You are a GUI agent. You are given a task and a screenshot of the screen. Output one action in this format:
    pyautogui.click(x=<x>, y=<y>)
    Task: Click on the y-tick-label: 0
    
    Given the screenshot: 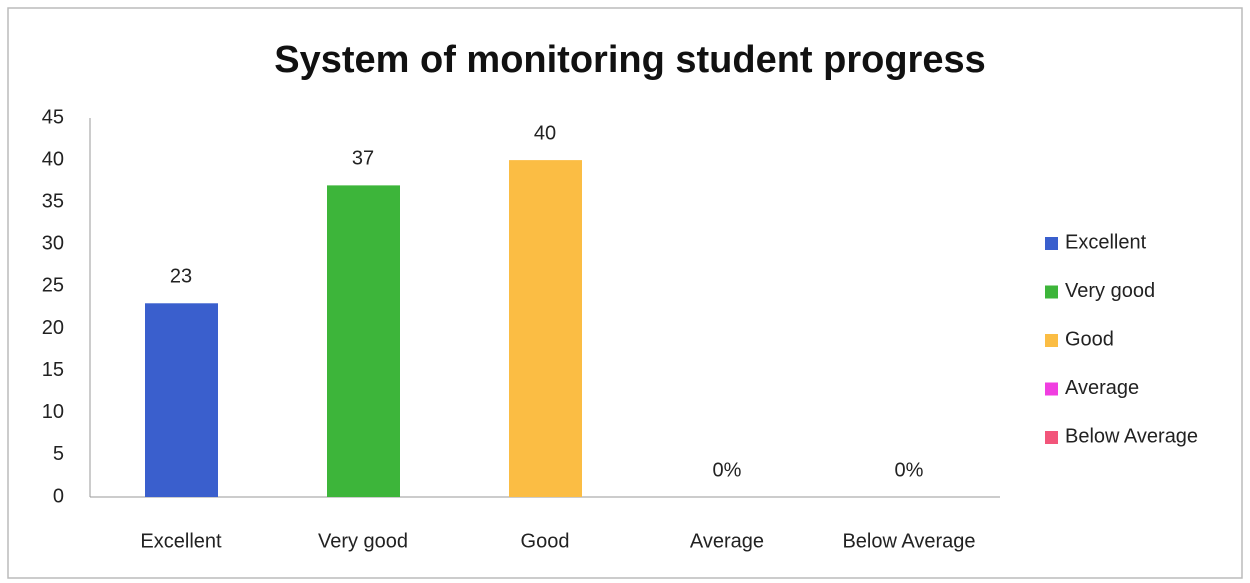 What is the action you would take?
    pyautogui.click(x=58, y=496)
    